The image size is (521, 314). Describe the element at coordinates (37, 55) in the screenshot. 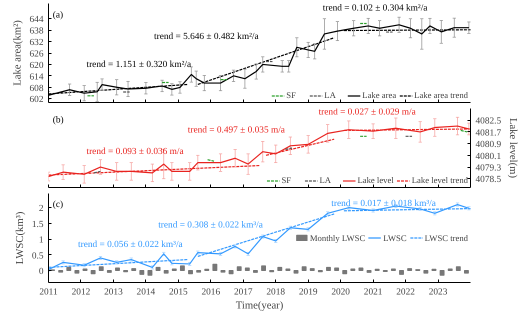

I see `y-tick-label: 626` at that location.